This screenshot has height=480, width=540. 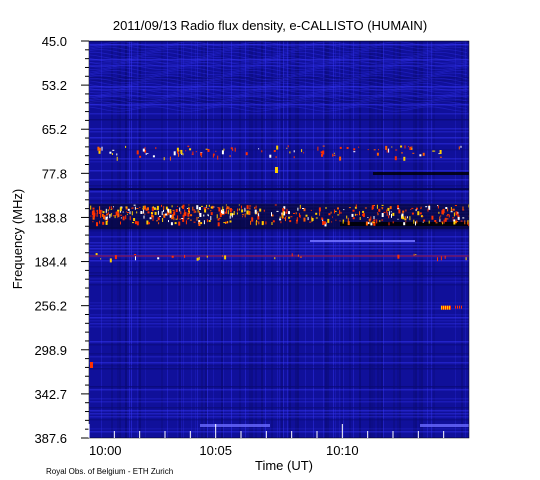 I want to click on channel-line, so click(x=279, y=189).